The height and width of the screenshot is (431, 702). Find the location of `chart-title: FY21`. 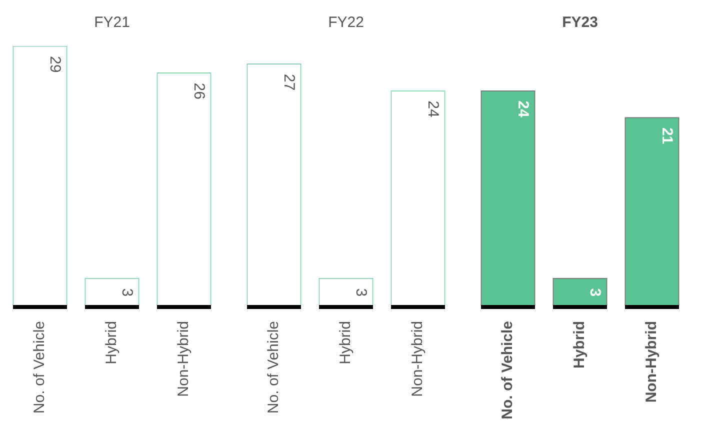

chart-title: FY21 is located at coordinates (112, 23).